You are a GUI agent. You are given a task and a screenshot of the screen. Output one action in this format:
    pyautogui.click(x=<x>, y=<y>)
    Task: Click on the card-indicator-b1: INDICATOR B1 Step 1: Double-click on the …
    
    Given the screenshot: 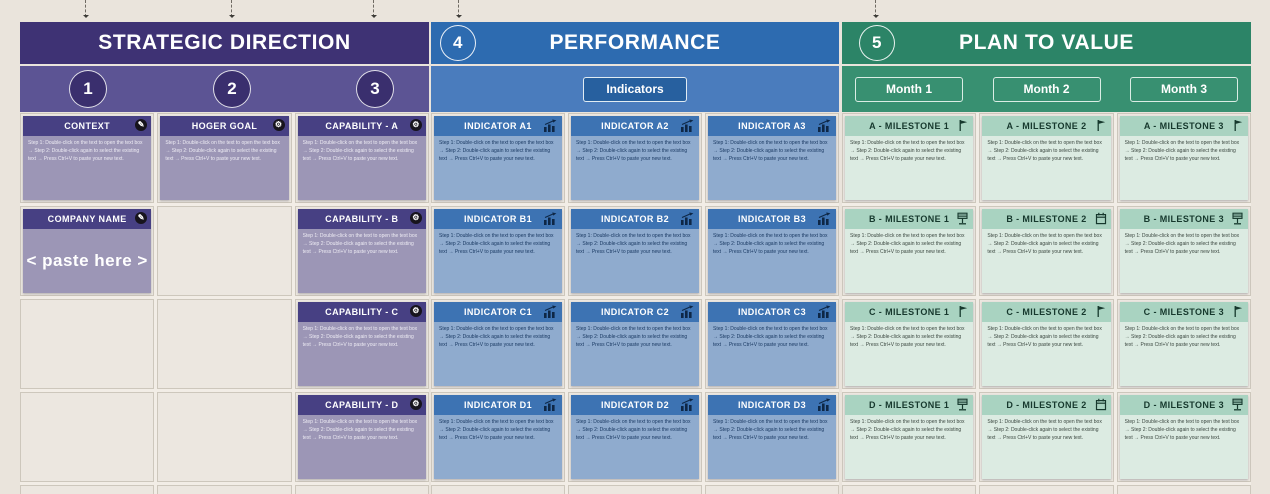 What is the action you would take?
    pyautogui.click(x=498, y=251)
    